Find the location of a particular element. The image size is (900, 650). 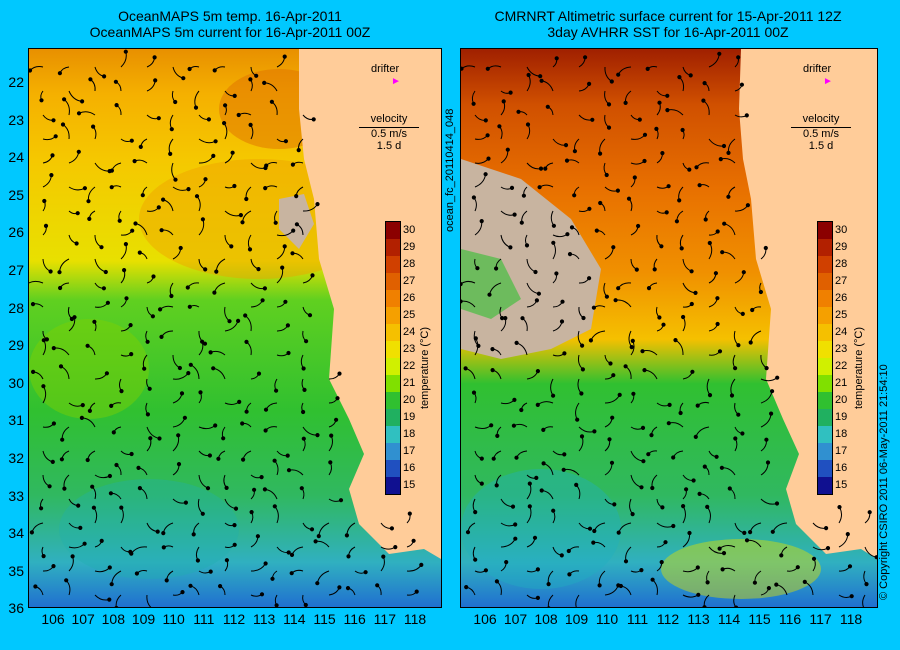

run-id-text: ocean_fc_20110414_048 is located at coordinates (450, 170).